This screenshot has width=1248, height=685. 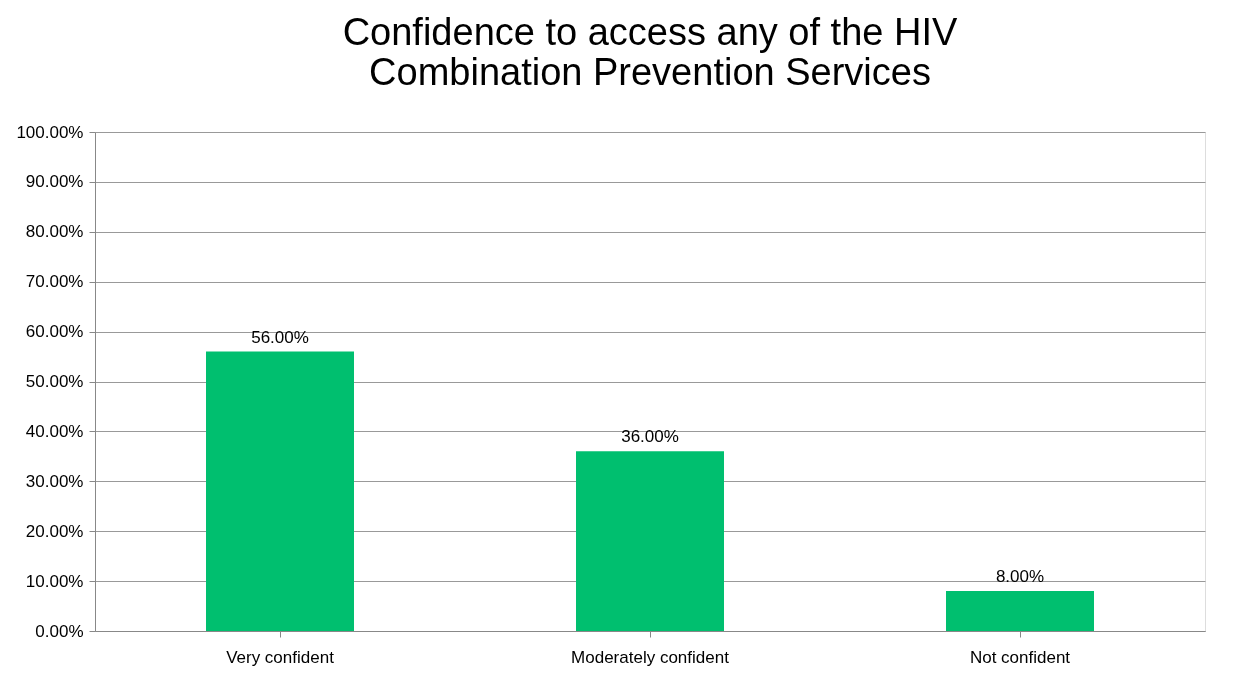 What do you see at coordinates (650, 437) in the screenshot?
I see `data-label: 36.00%` at bounding box center [650, 437].